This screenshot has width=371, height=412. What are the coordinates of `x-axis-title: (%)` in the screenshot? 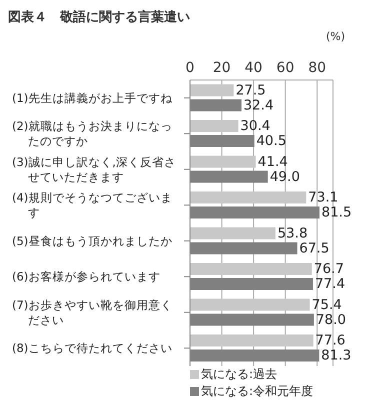 It's located at (336, 36).